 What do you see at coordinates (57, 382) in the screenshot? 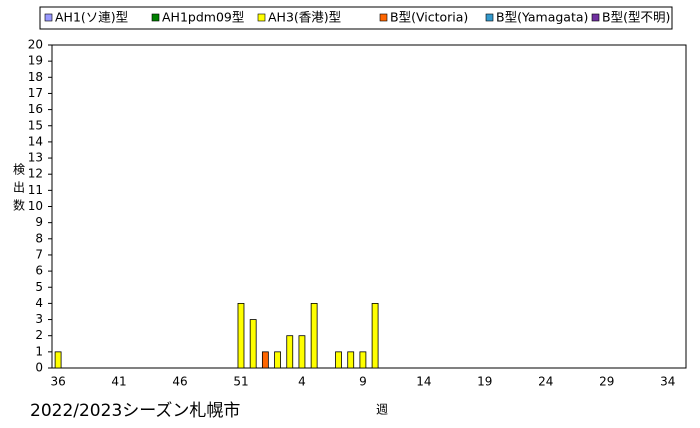
I see `x-tick-label: 36` at bounding box center [57, 382].